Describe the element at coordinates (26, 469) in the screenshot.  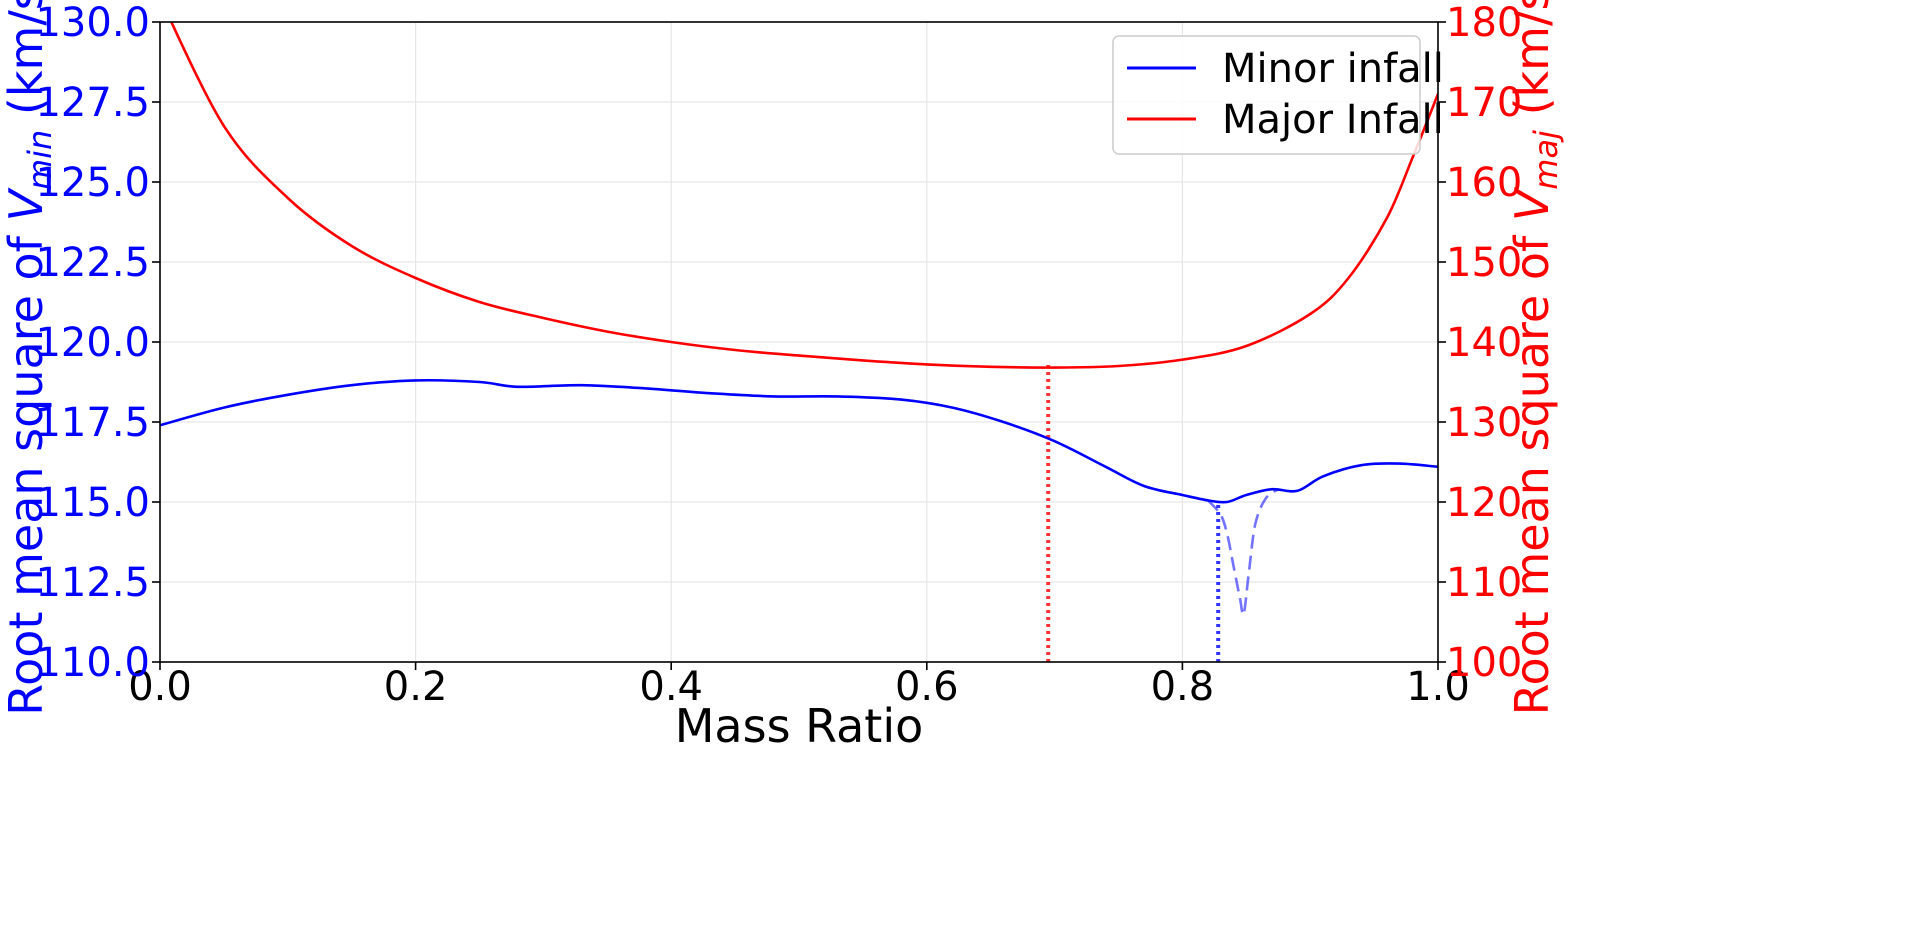
I see `y-axis-label-left-prefix: Root mean square of` at that location.